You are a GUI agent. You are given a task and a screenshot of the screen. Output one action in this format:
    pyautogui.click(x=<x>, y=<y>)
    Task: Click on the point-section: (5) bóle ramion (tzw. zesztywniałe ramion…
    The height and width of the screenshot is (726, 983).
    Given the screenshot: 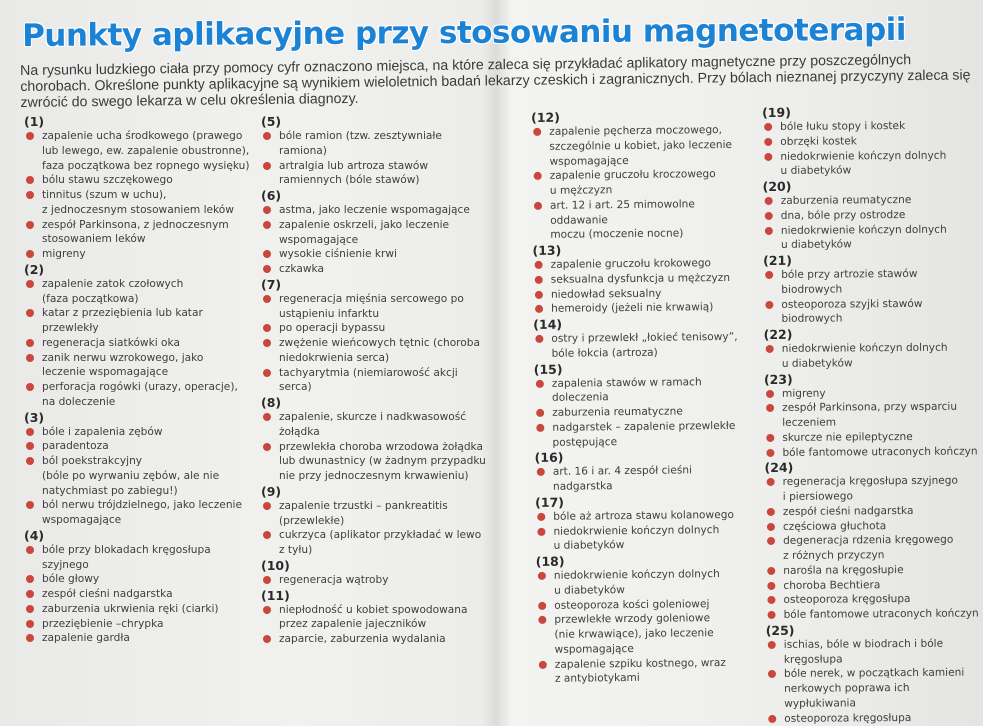 What is the action you would take?
    pyautogui.click(x=378, y=151)
    